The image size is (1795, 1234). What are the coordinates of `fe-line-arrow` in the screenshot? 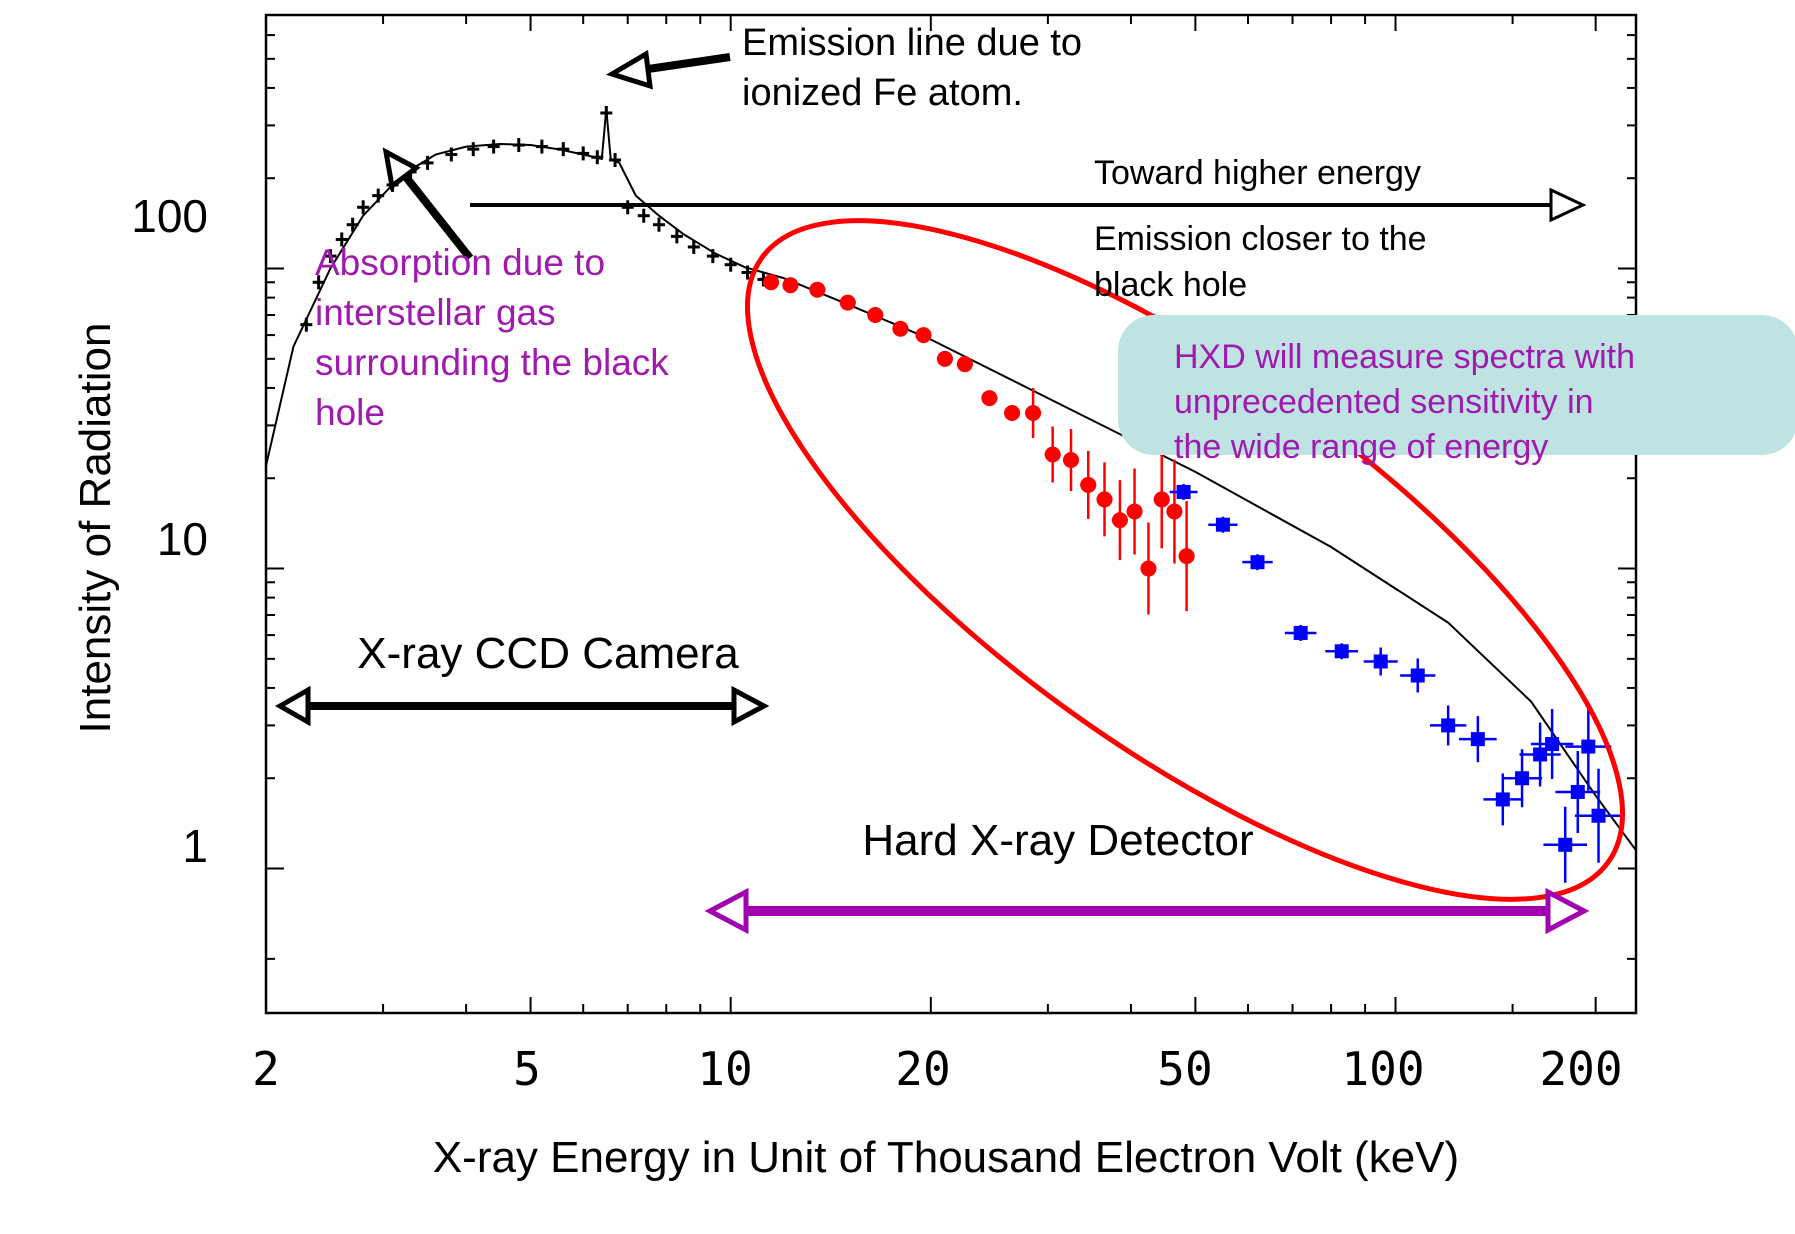 It's located at (668, 69).